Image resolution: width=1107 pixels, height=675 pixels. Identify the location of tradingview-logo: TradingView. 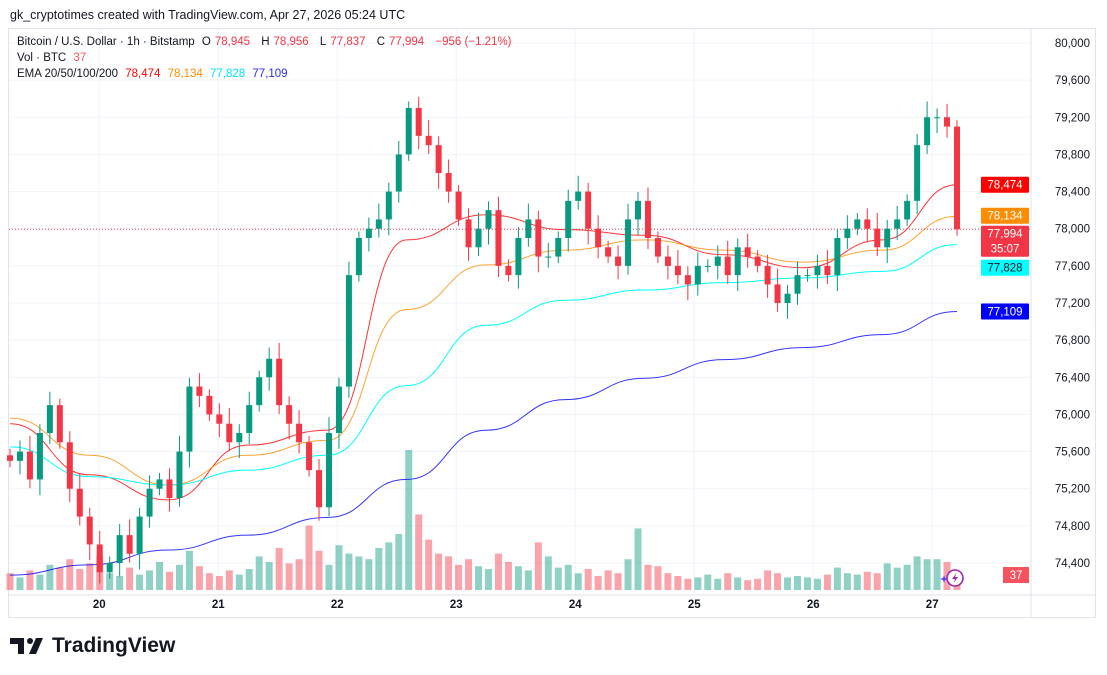
(92, 646).